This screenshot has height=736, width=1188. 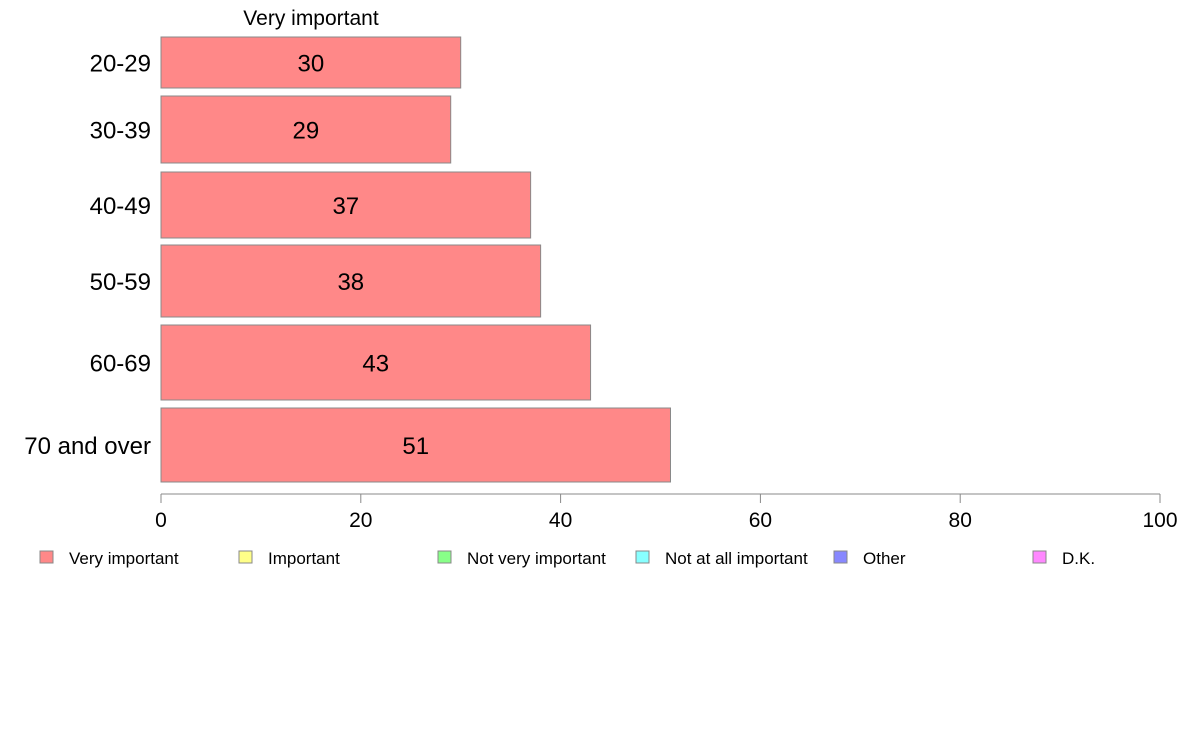 What do you see at coordinates (120, 131) in the screenshot?
I see `category-label: 30-39` at bounding box center [120, 131].